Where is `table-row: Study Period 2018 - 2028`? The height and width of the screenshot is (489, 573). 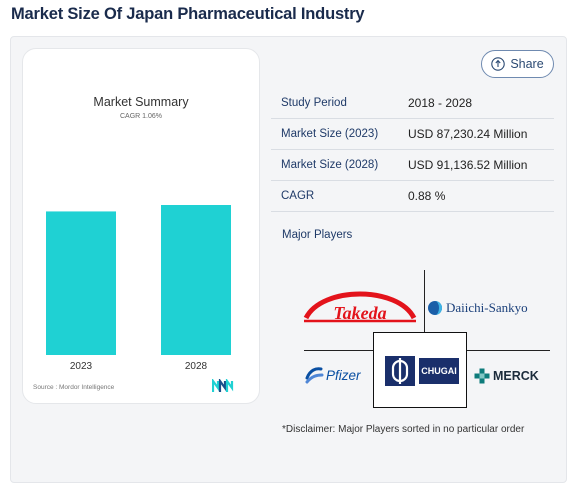
table-row: Study Period 2018 - 2028 is located at coordinates (412, 103).